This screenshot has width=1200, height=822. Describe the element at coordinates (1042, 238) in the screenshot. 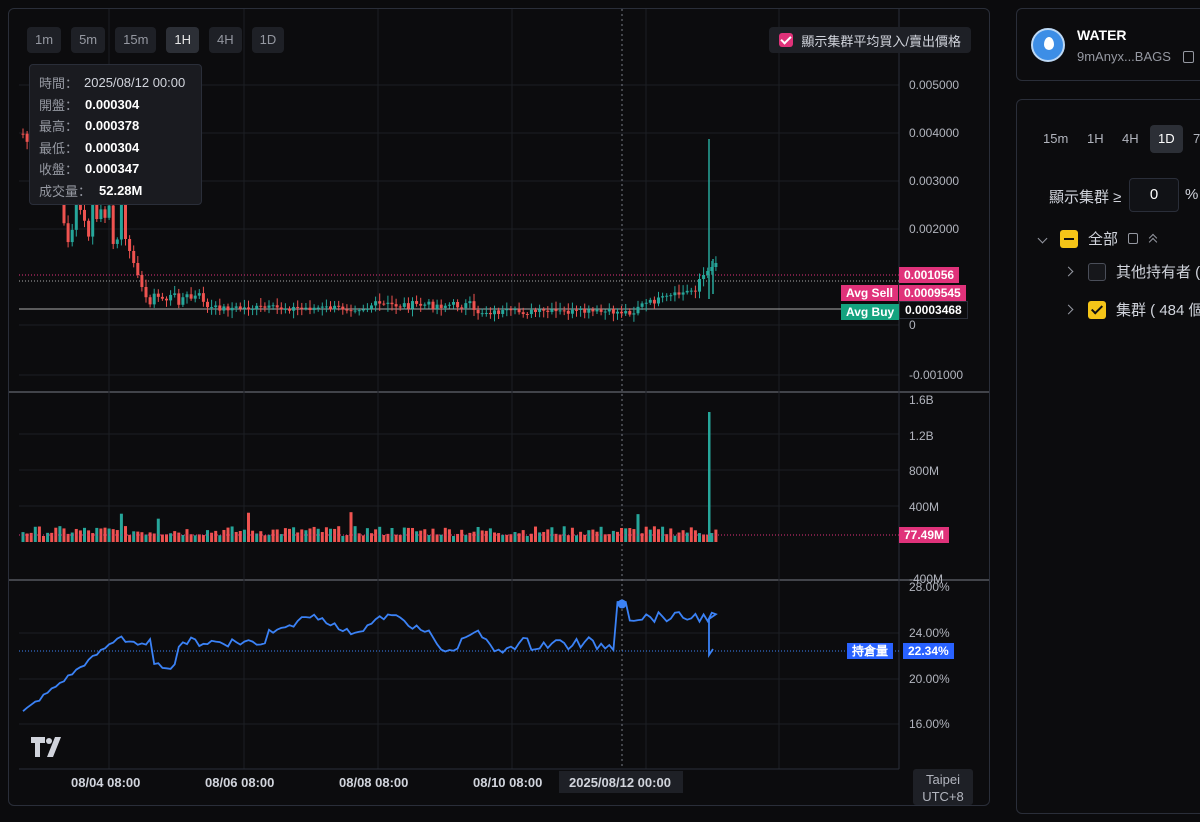

I see `chevron-down-icon` at that location.